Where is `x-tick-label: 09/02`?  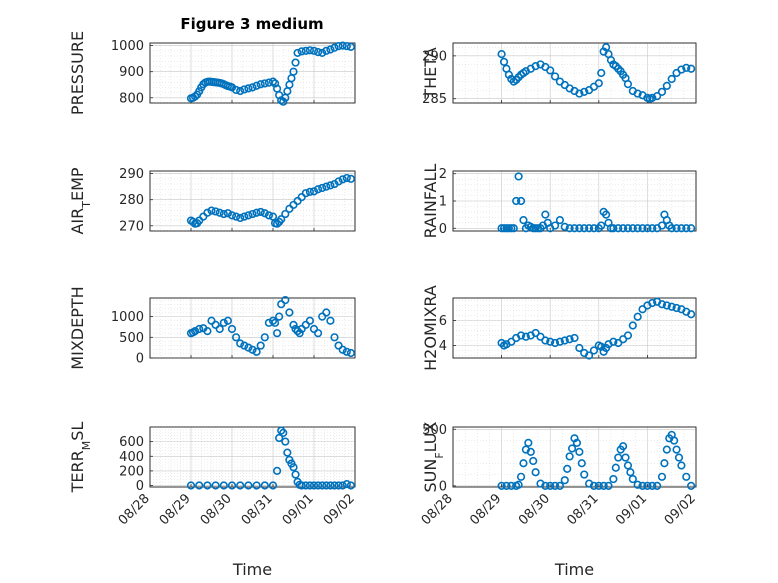
x-tick-label: 09/02 is located at coordinates (680, 509).